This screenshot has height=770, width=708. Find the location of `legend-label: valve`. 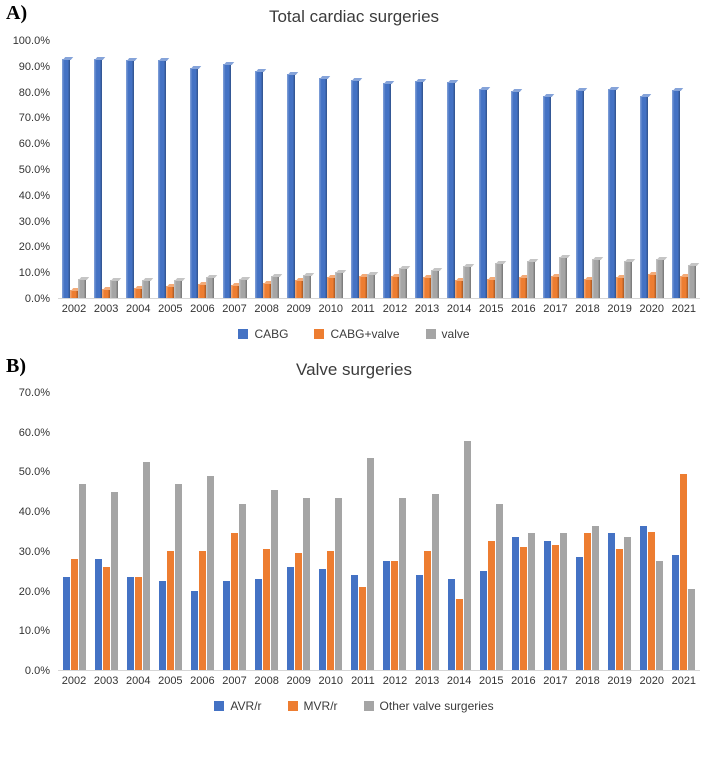

legend-label: valve is located at coordinates (455, 334).